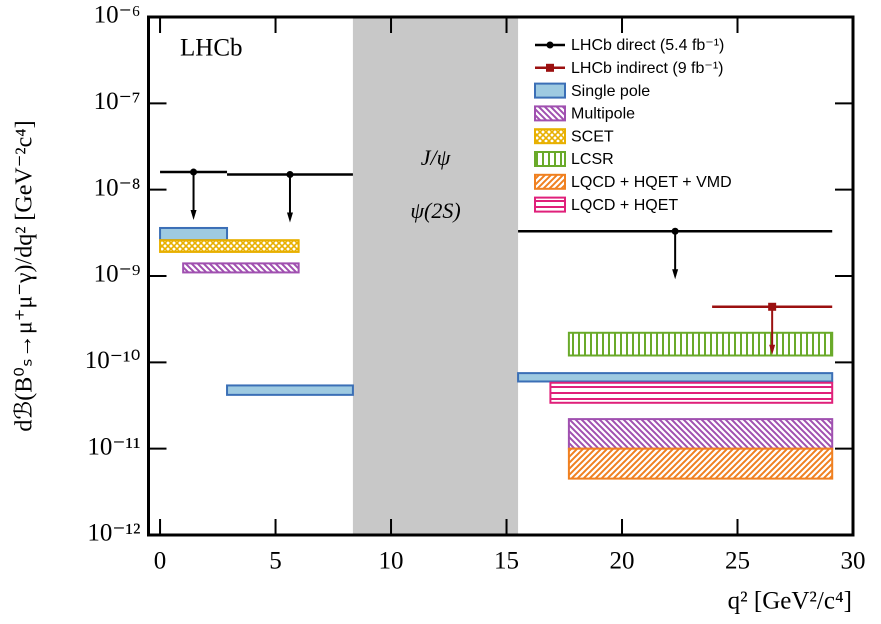  What do you see at coordinates (117, 15) in the screenshot?
I see `y-tick-label: 10⁻⁶` at bounding box center [117, 15].